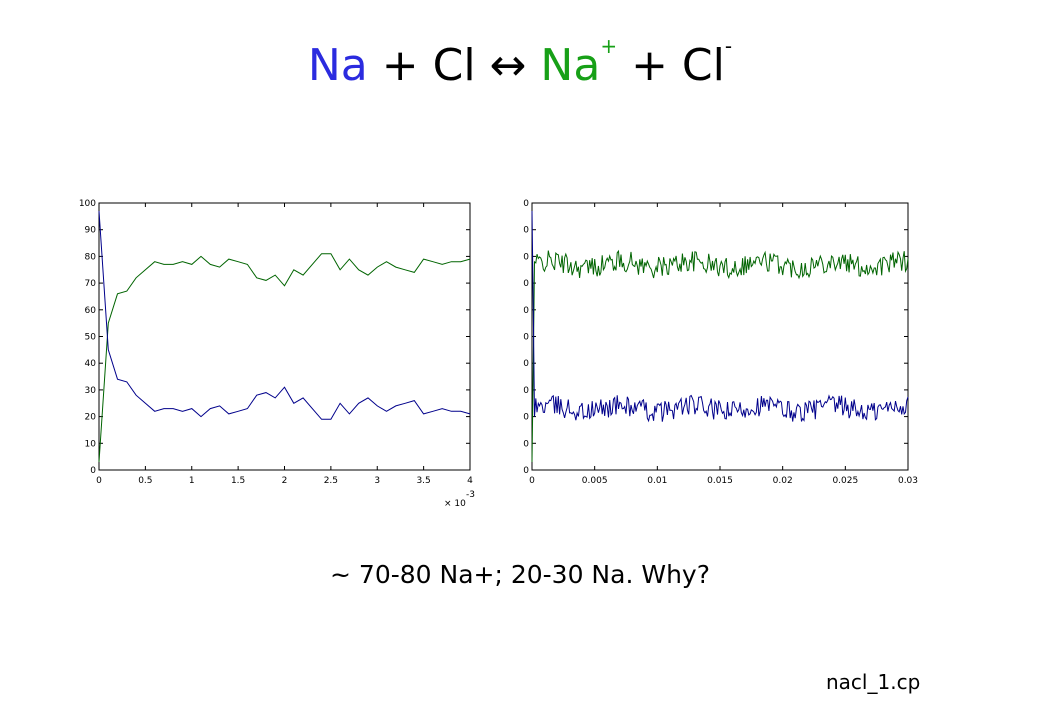  Describe the element at coordinates (87, 204) in the screenshot. I see `y-tick-label: 100` at that location.